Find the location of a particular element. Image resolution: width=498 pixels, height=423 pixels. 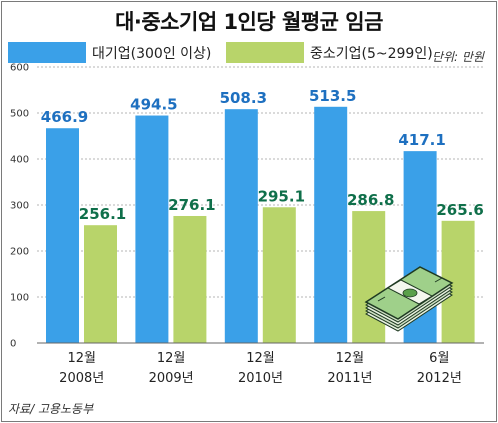

y-tick-label: 600 is located at coordinates (19, 68).